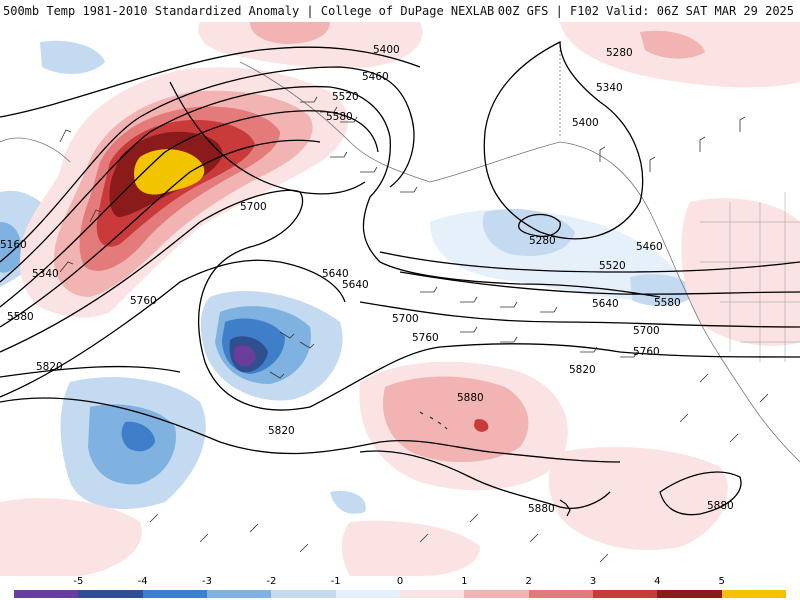 This screenshot has height=600, width=800. Describe the element at coordinates (78, 581) in the screenshot. I see `colorbar-tick-label: -5` at that location.